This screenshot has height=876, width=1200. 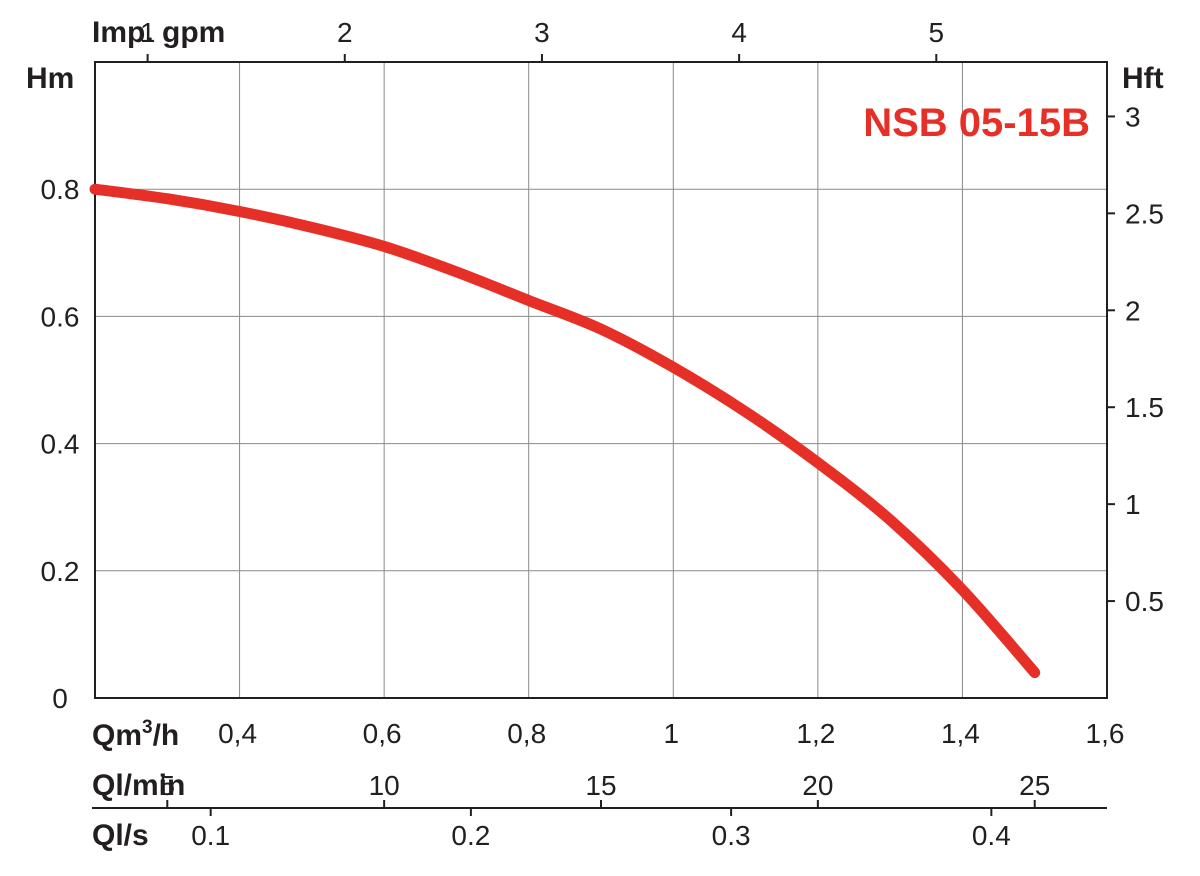 I want to click on x-tick-gpm: 1, so click(x=148, y=32).